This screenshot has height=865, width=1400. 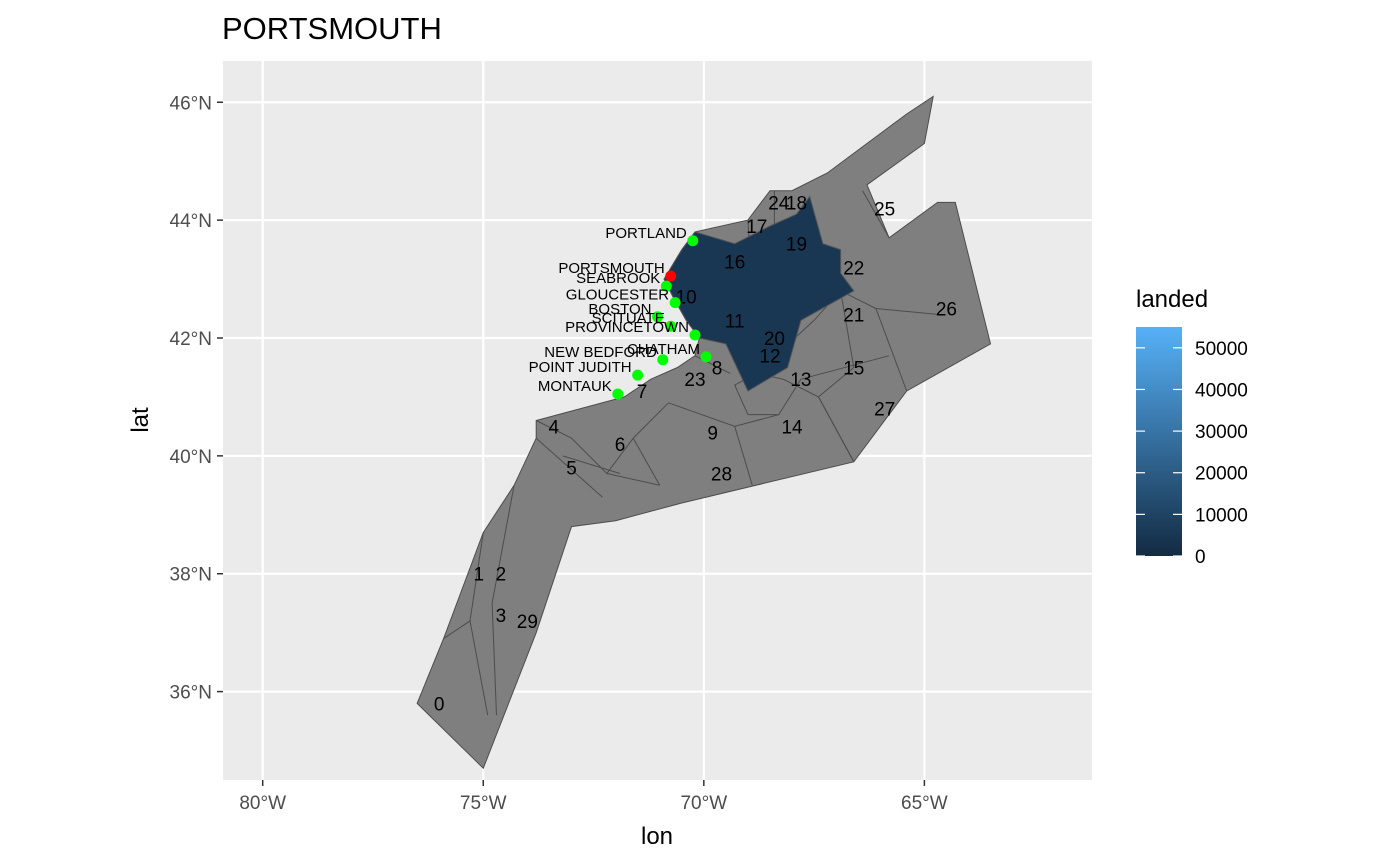 What do you see at coordinates (671, 276) in the screenshot?
I see `port-point-portsmouth` at bounding box center [671, 276].